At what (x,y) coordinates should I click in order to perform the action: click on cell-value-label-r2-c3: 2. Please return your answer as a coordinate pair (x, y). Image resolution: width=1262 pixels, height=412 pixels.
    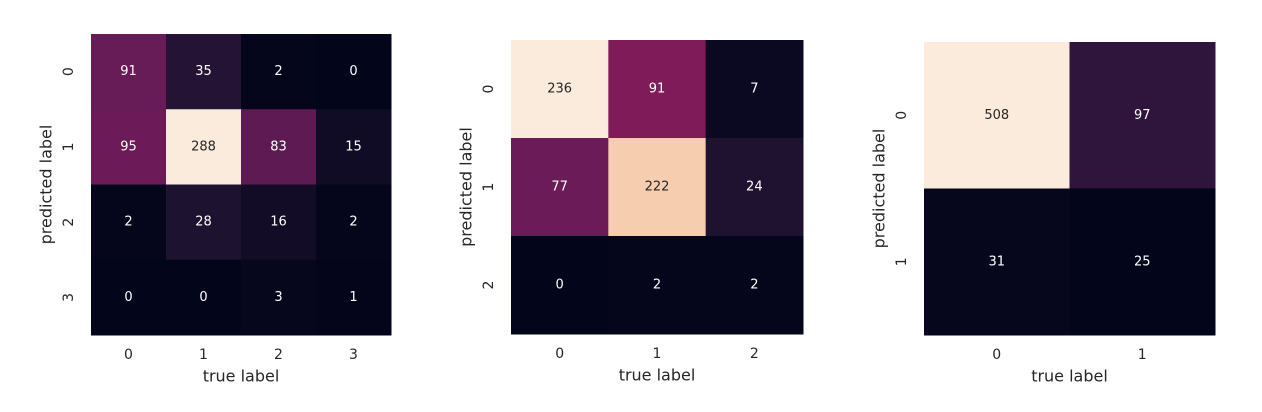
    Looking at the image, I should click on (353, 222).